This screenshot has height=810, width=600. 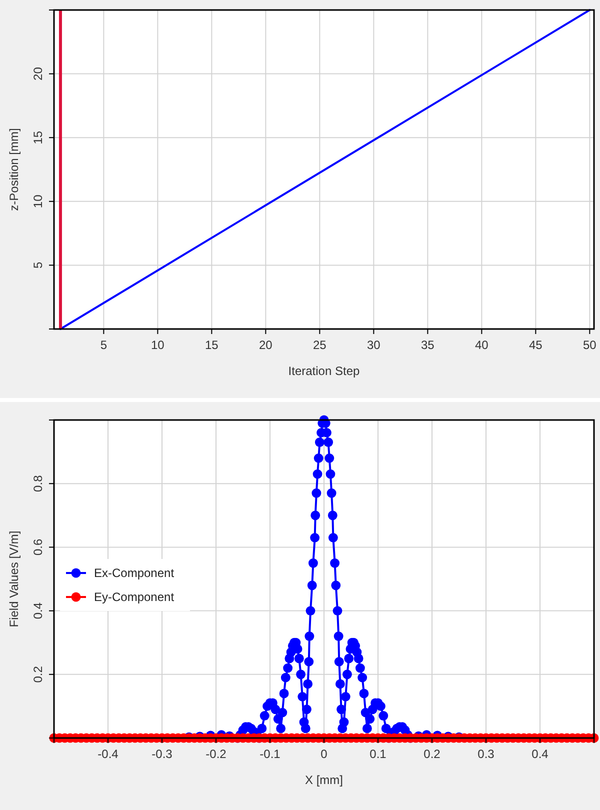 I want to click on x-tick-label: 0.1, so click(x=378, y=754).